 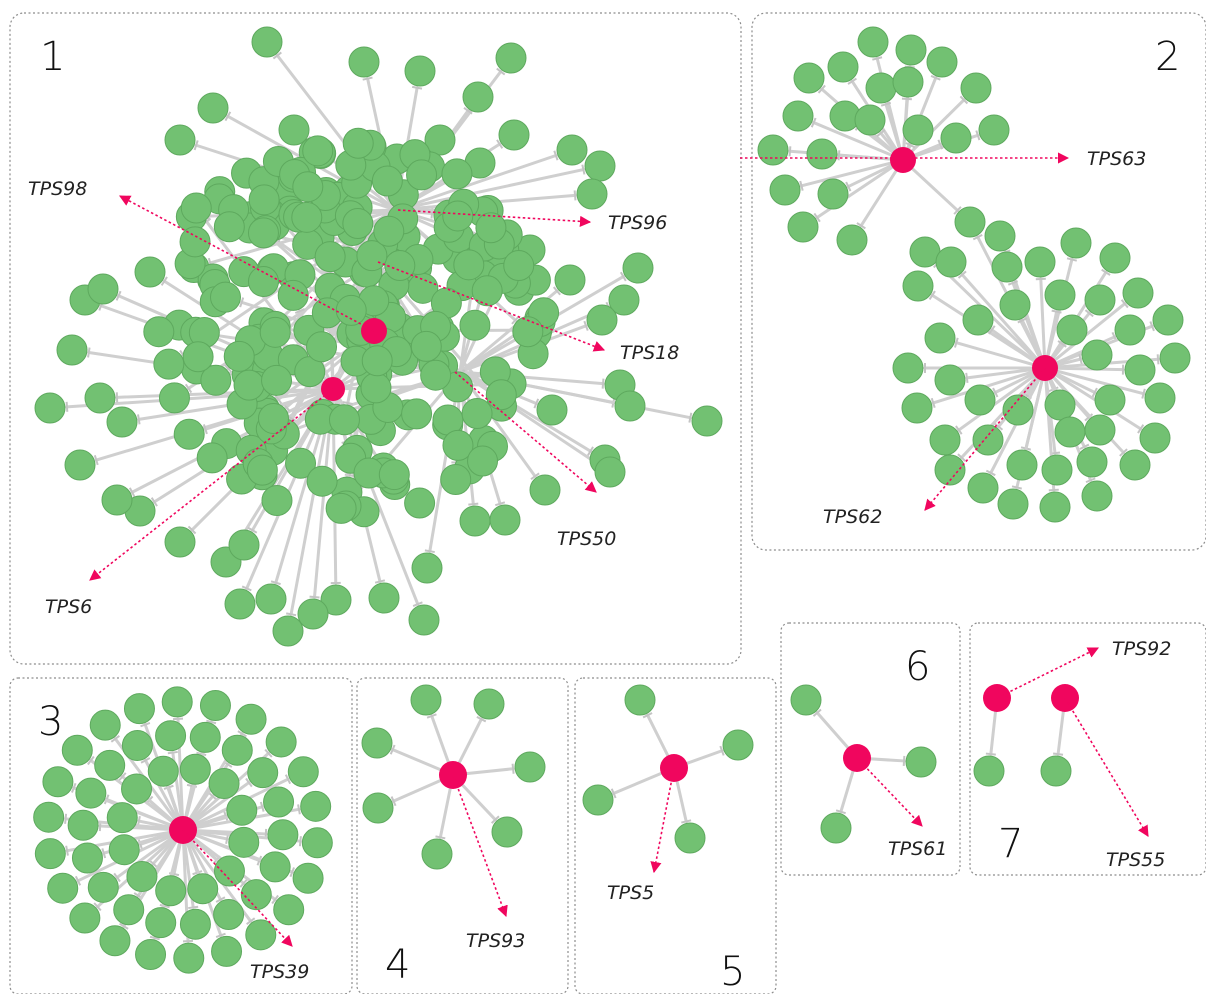 I want to click on panel2a-7-edge-inhibit-cap, so click(x=964, y=100).